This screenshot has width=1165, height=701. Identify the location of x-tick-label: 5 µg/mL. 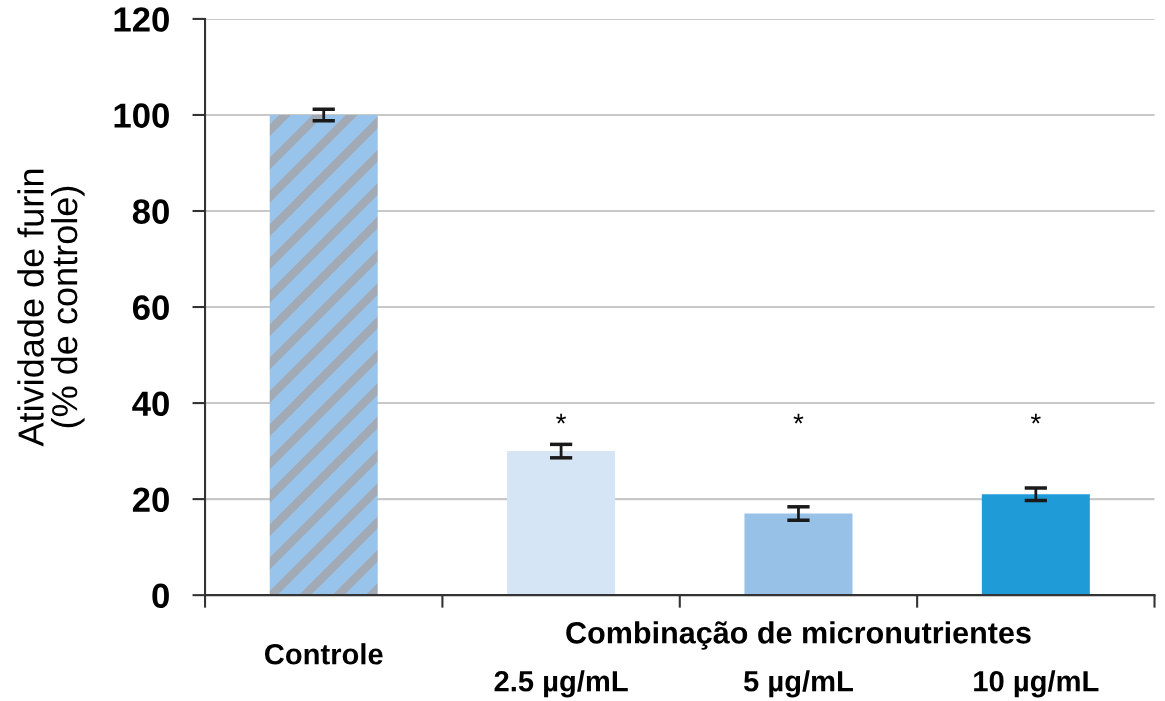
(798, 684).